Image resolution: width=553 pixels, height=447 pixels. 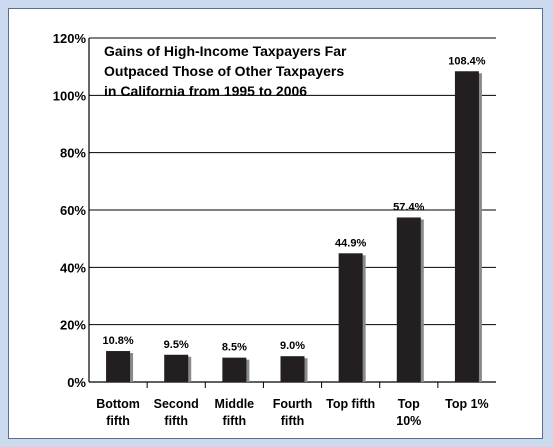 I want to click on data-label: 9.0%, so click(x=292, y=346).